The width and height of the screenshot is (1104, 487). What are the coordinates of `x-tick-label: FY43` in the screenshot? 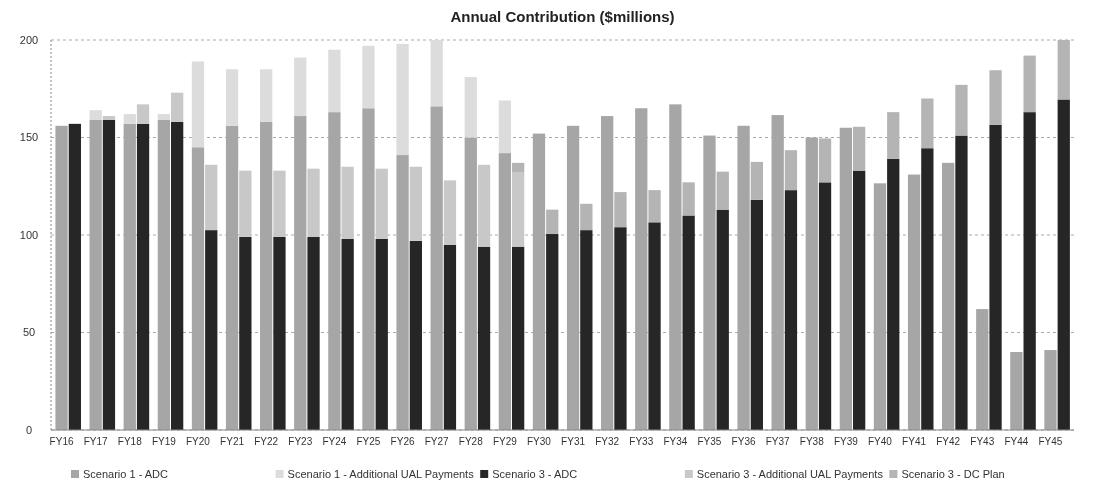 It's located at (982, 441).